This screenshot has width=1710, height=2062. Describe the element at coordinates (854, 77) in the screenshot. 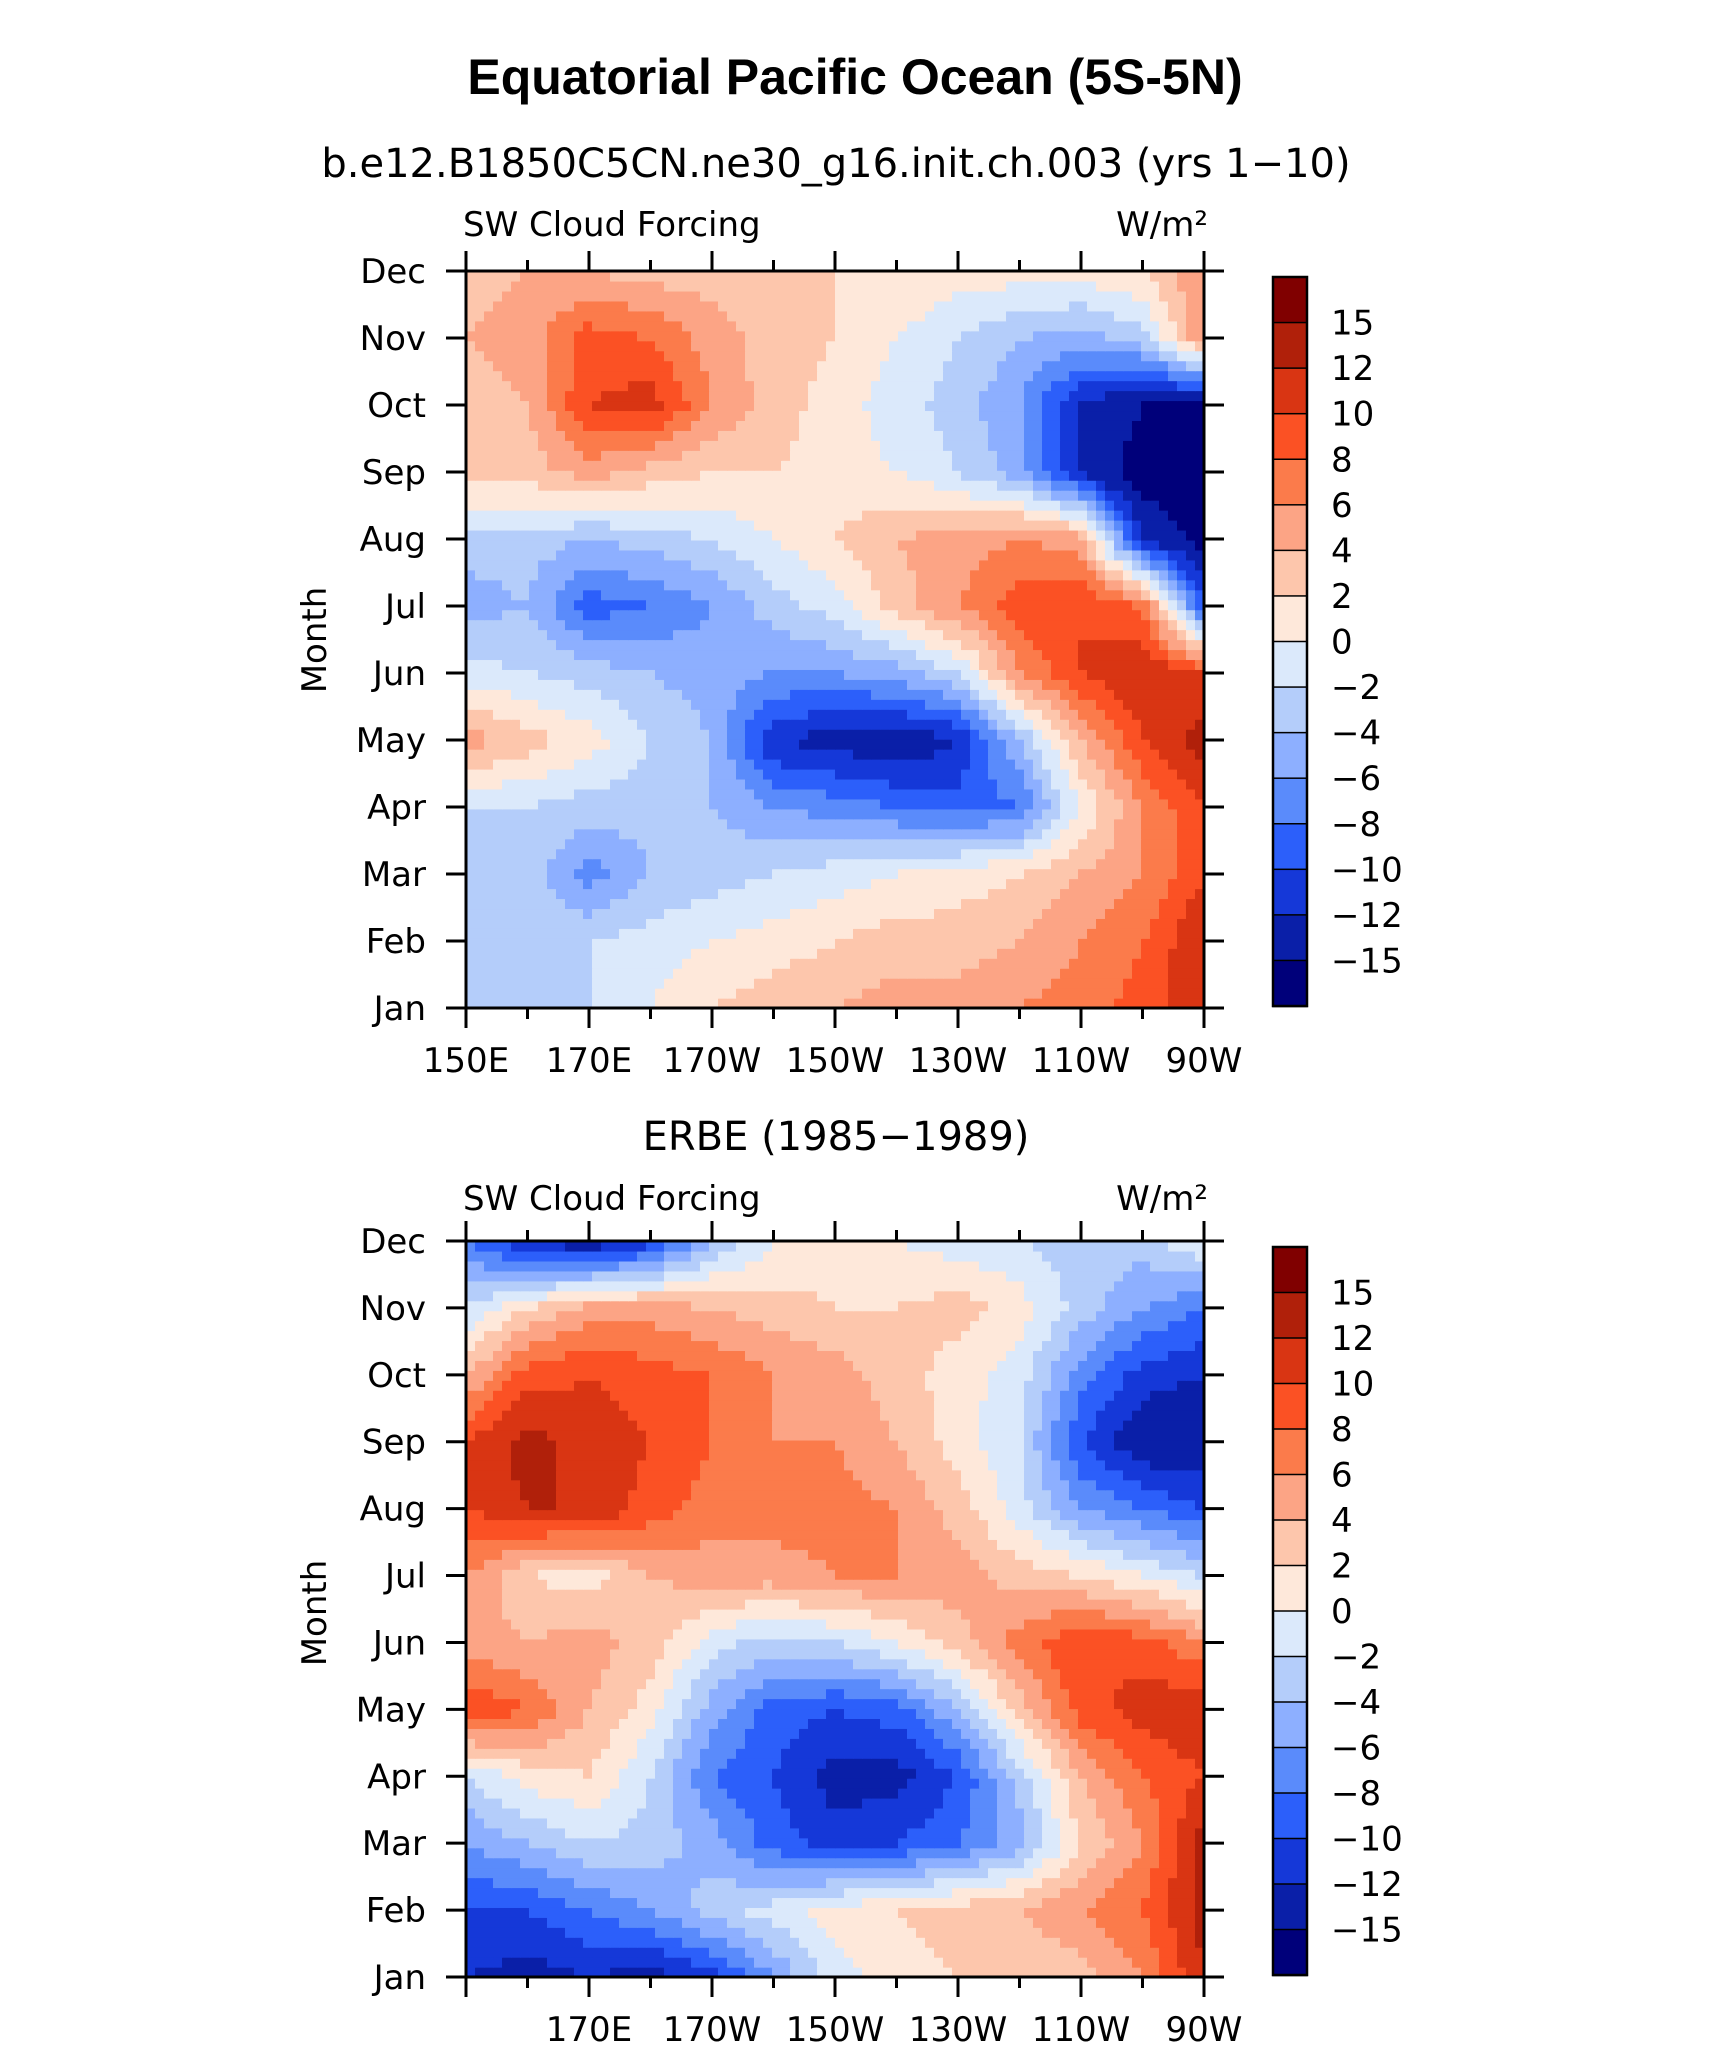

I see `figure-title: Equatorial Pacific Ocean (5S-5N)` at that location.